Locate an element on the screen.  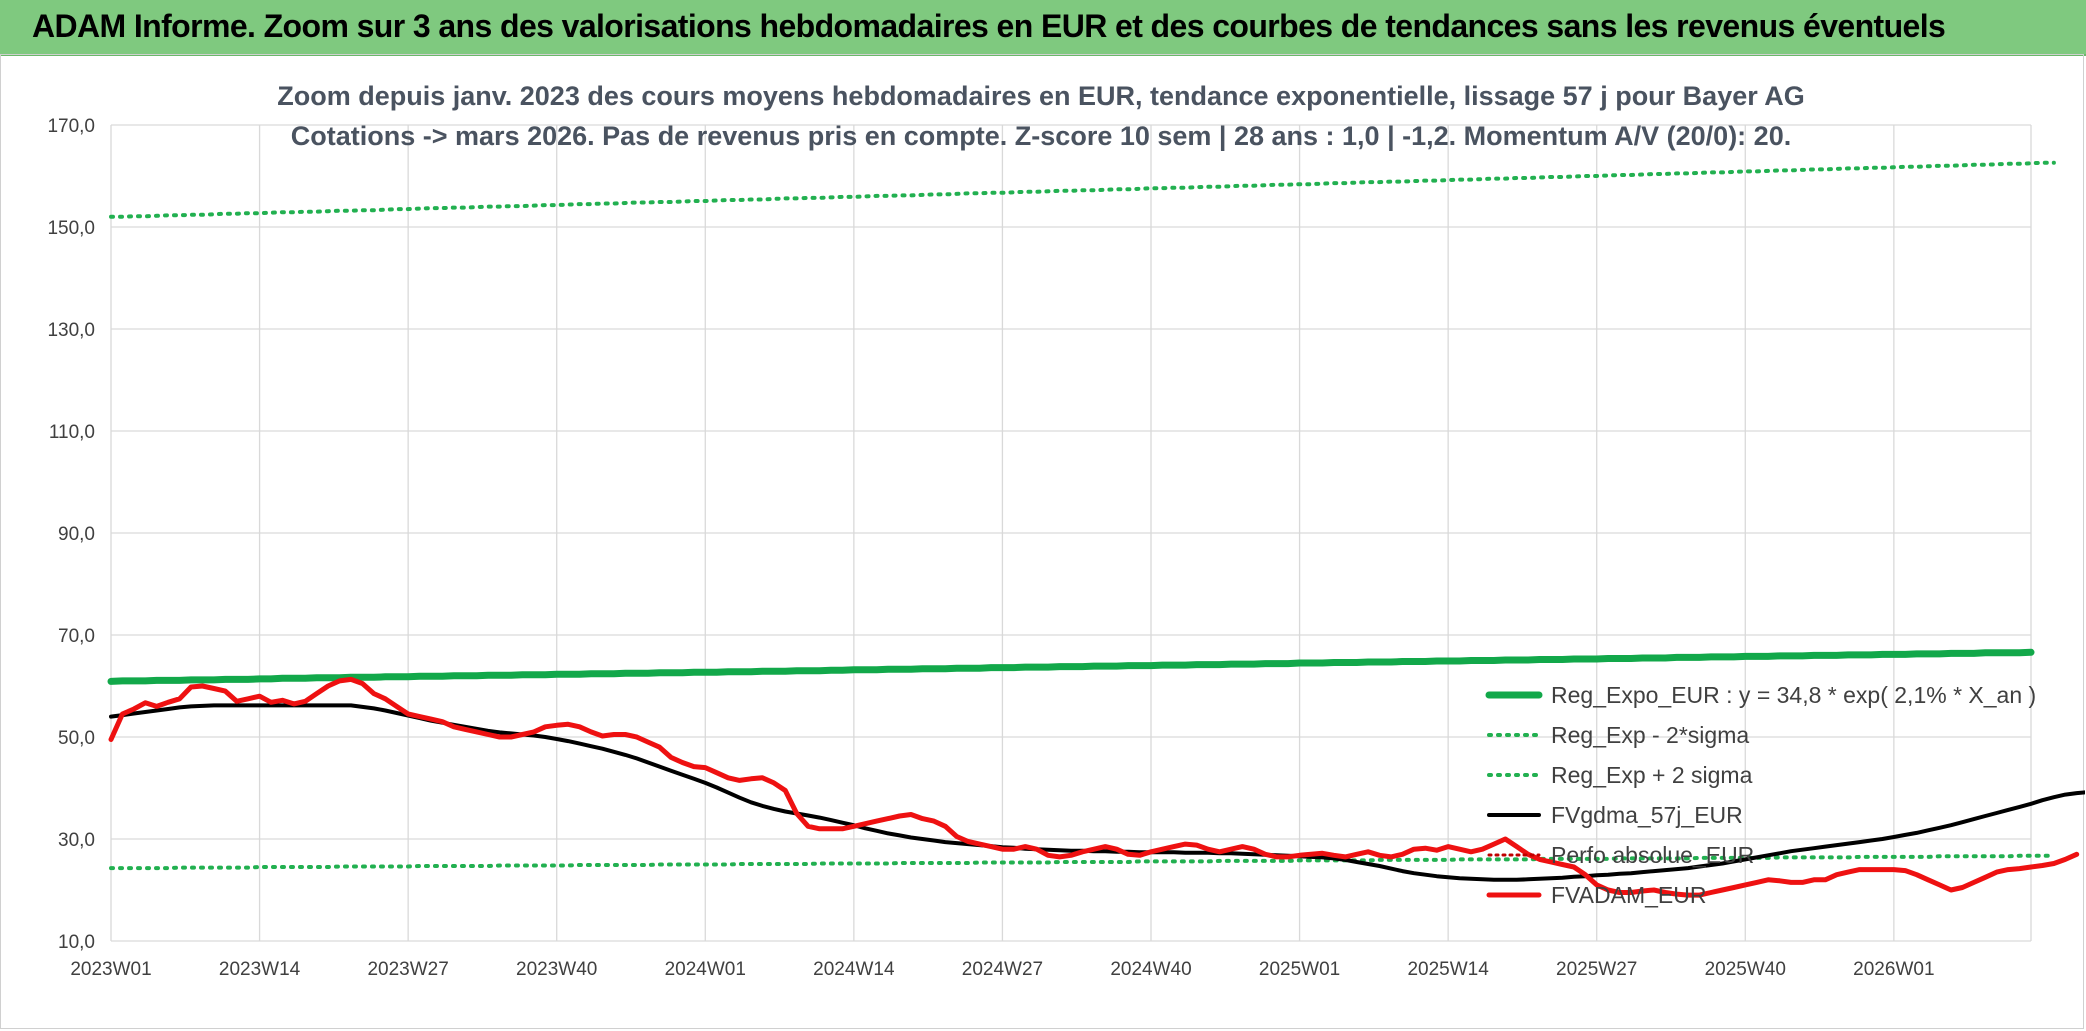
y-tick-label: 150,0 is located at coordinates (71, 228).